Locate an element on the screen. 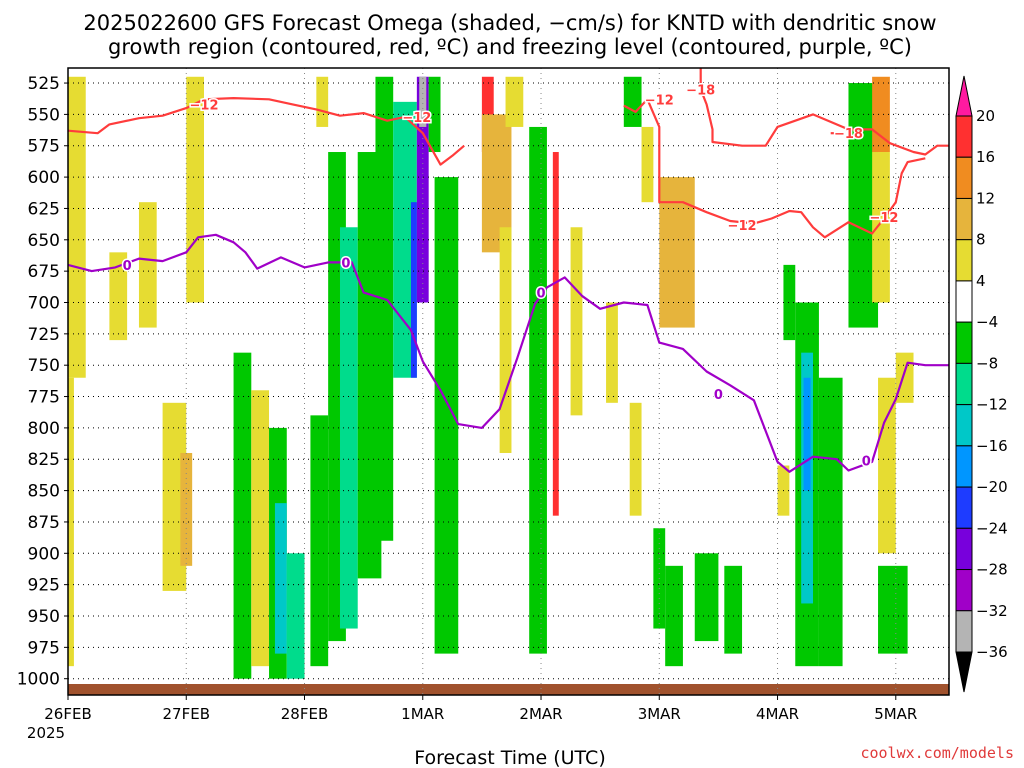 The width and height of the screenshot is (1024, 768). y-tick-label: 675 is located at coordinates (44, 272).